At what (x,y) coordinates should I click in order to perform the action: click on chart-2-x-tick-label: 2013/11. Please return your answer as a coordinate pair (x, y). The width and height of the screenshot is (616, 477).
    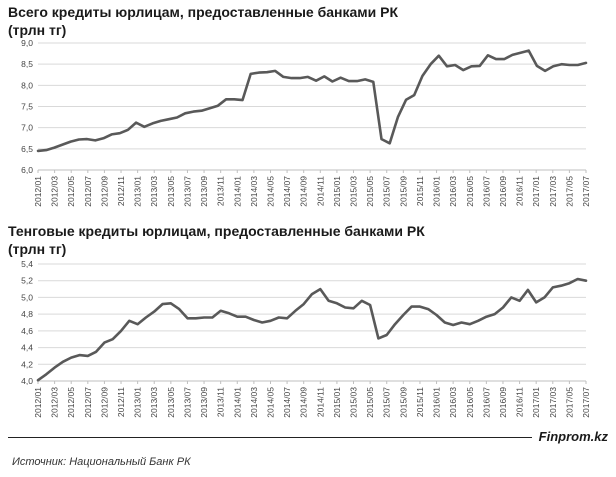
    Looking at the image, I should click on (221, 402).